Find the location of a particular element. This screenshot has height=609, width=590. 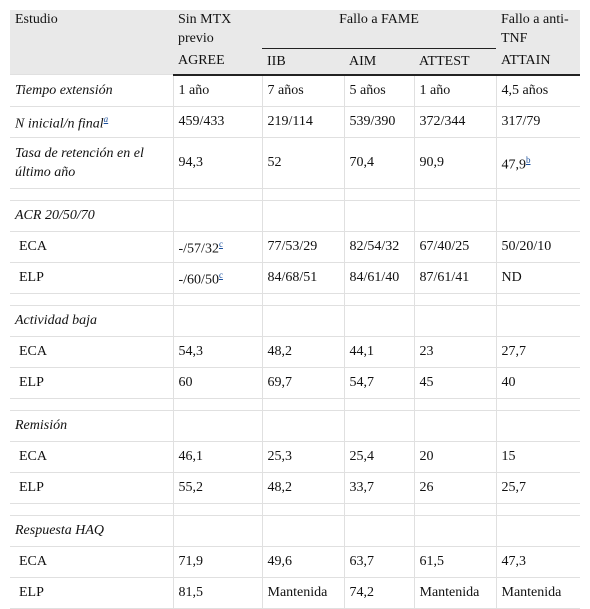

value-cell: -/60/50c is located at coordinates (217, 277).